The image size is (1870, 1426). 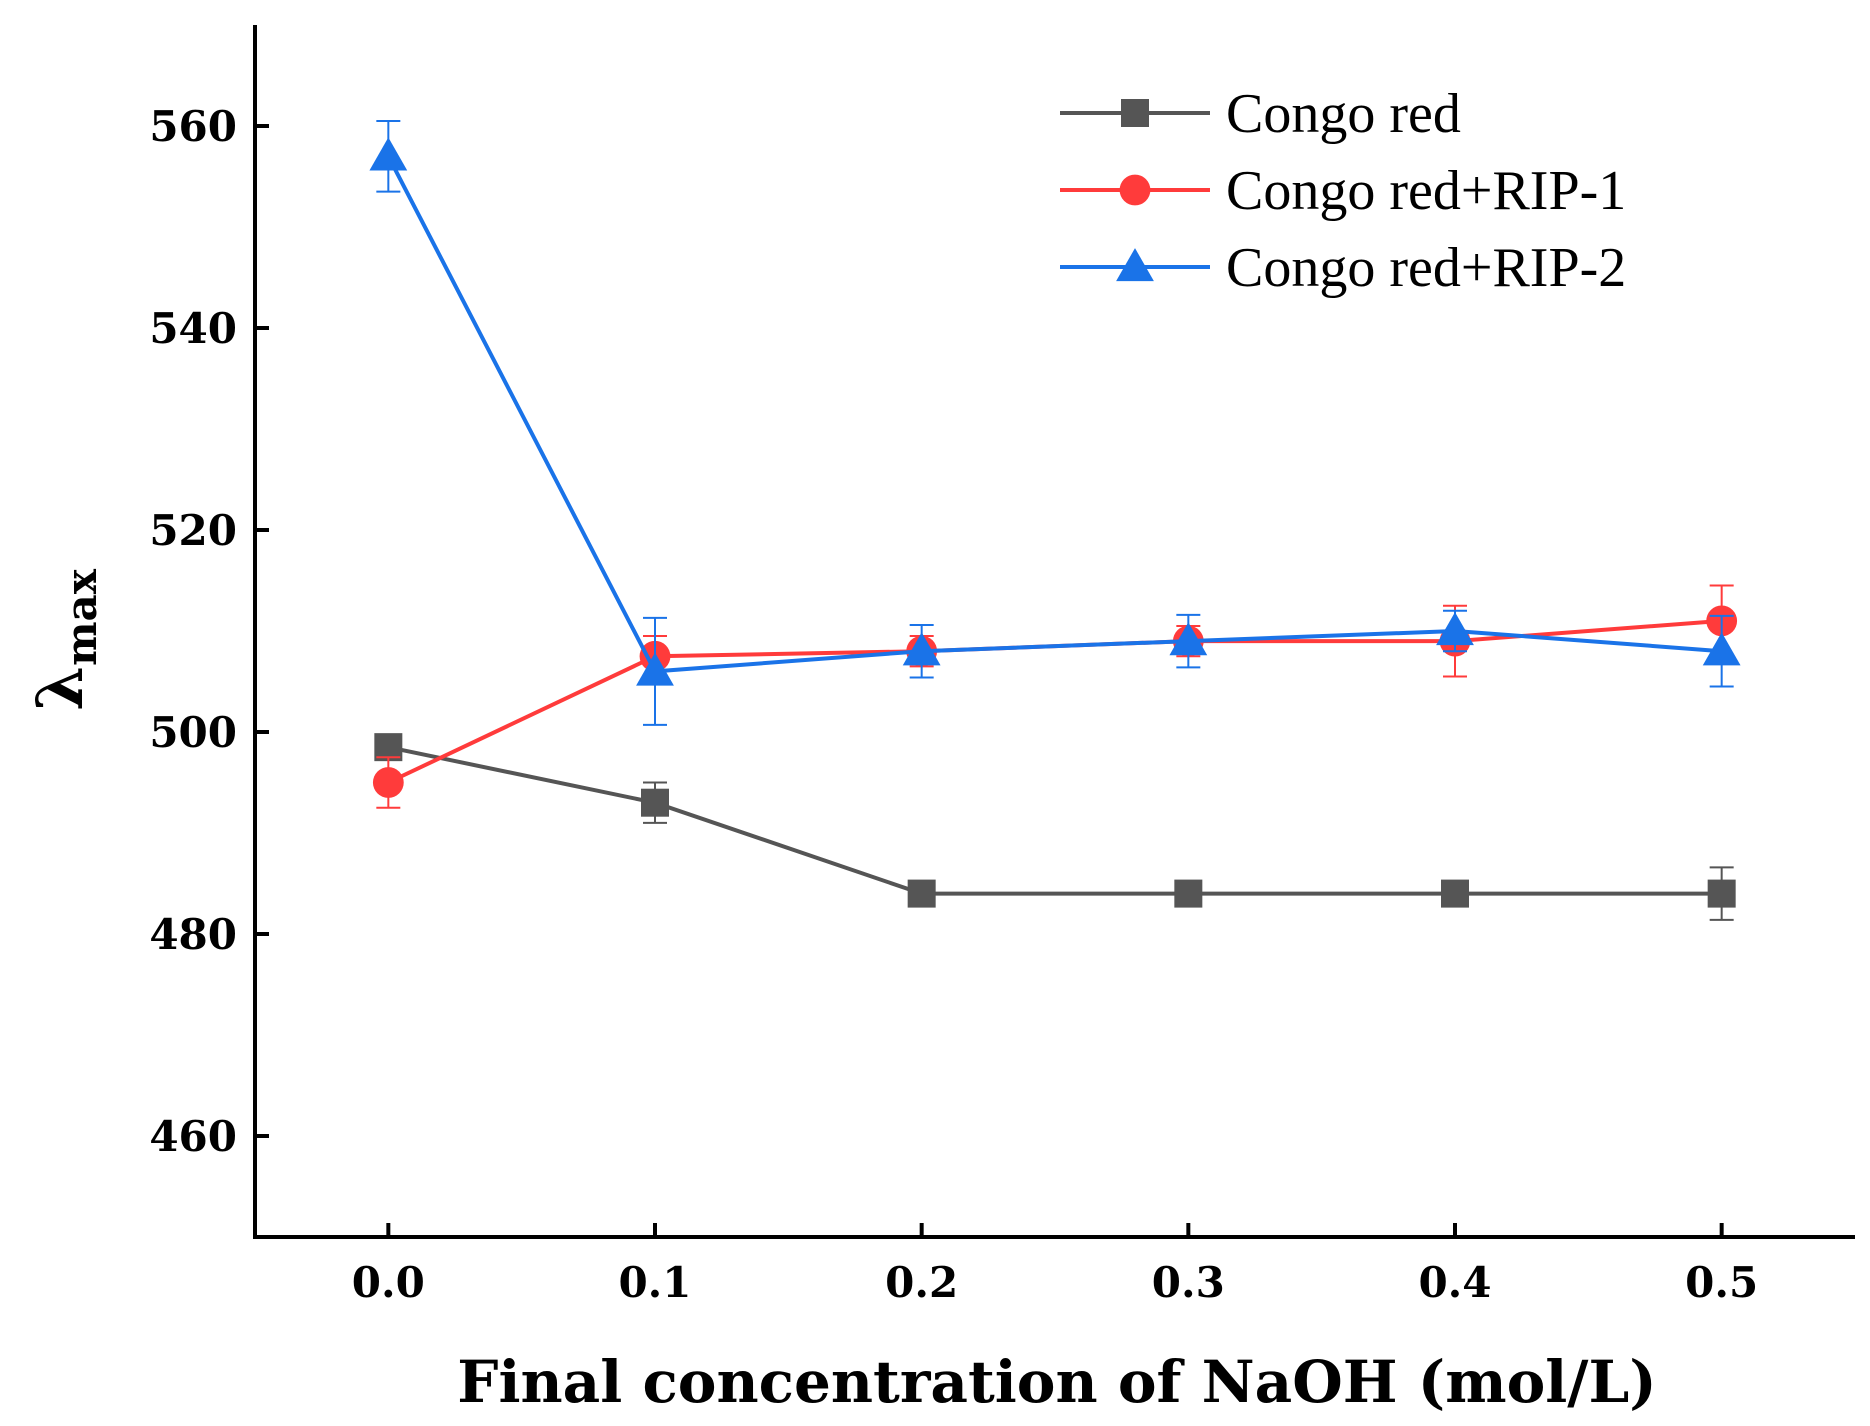 I want to click on x-tick-label: 0.0, so click(x=388, y=1282).